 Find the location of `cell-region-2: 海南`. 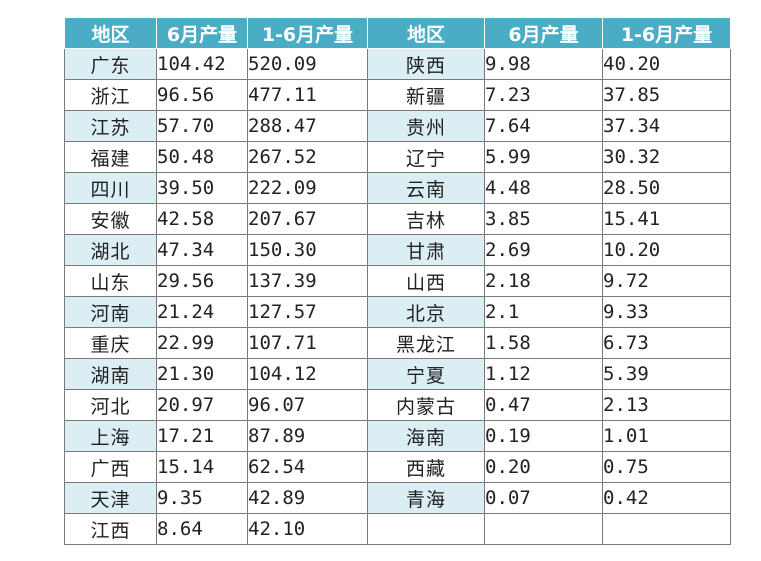

cell-region-2: 海南 is located at coordinates (426, 436).